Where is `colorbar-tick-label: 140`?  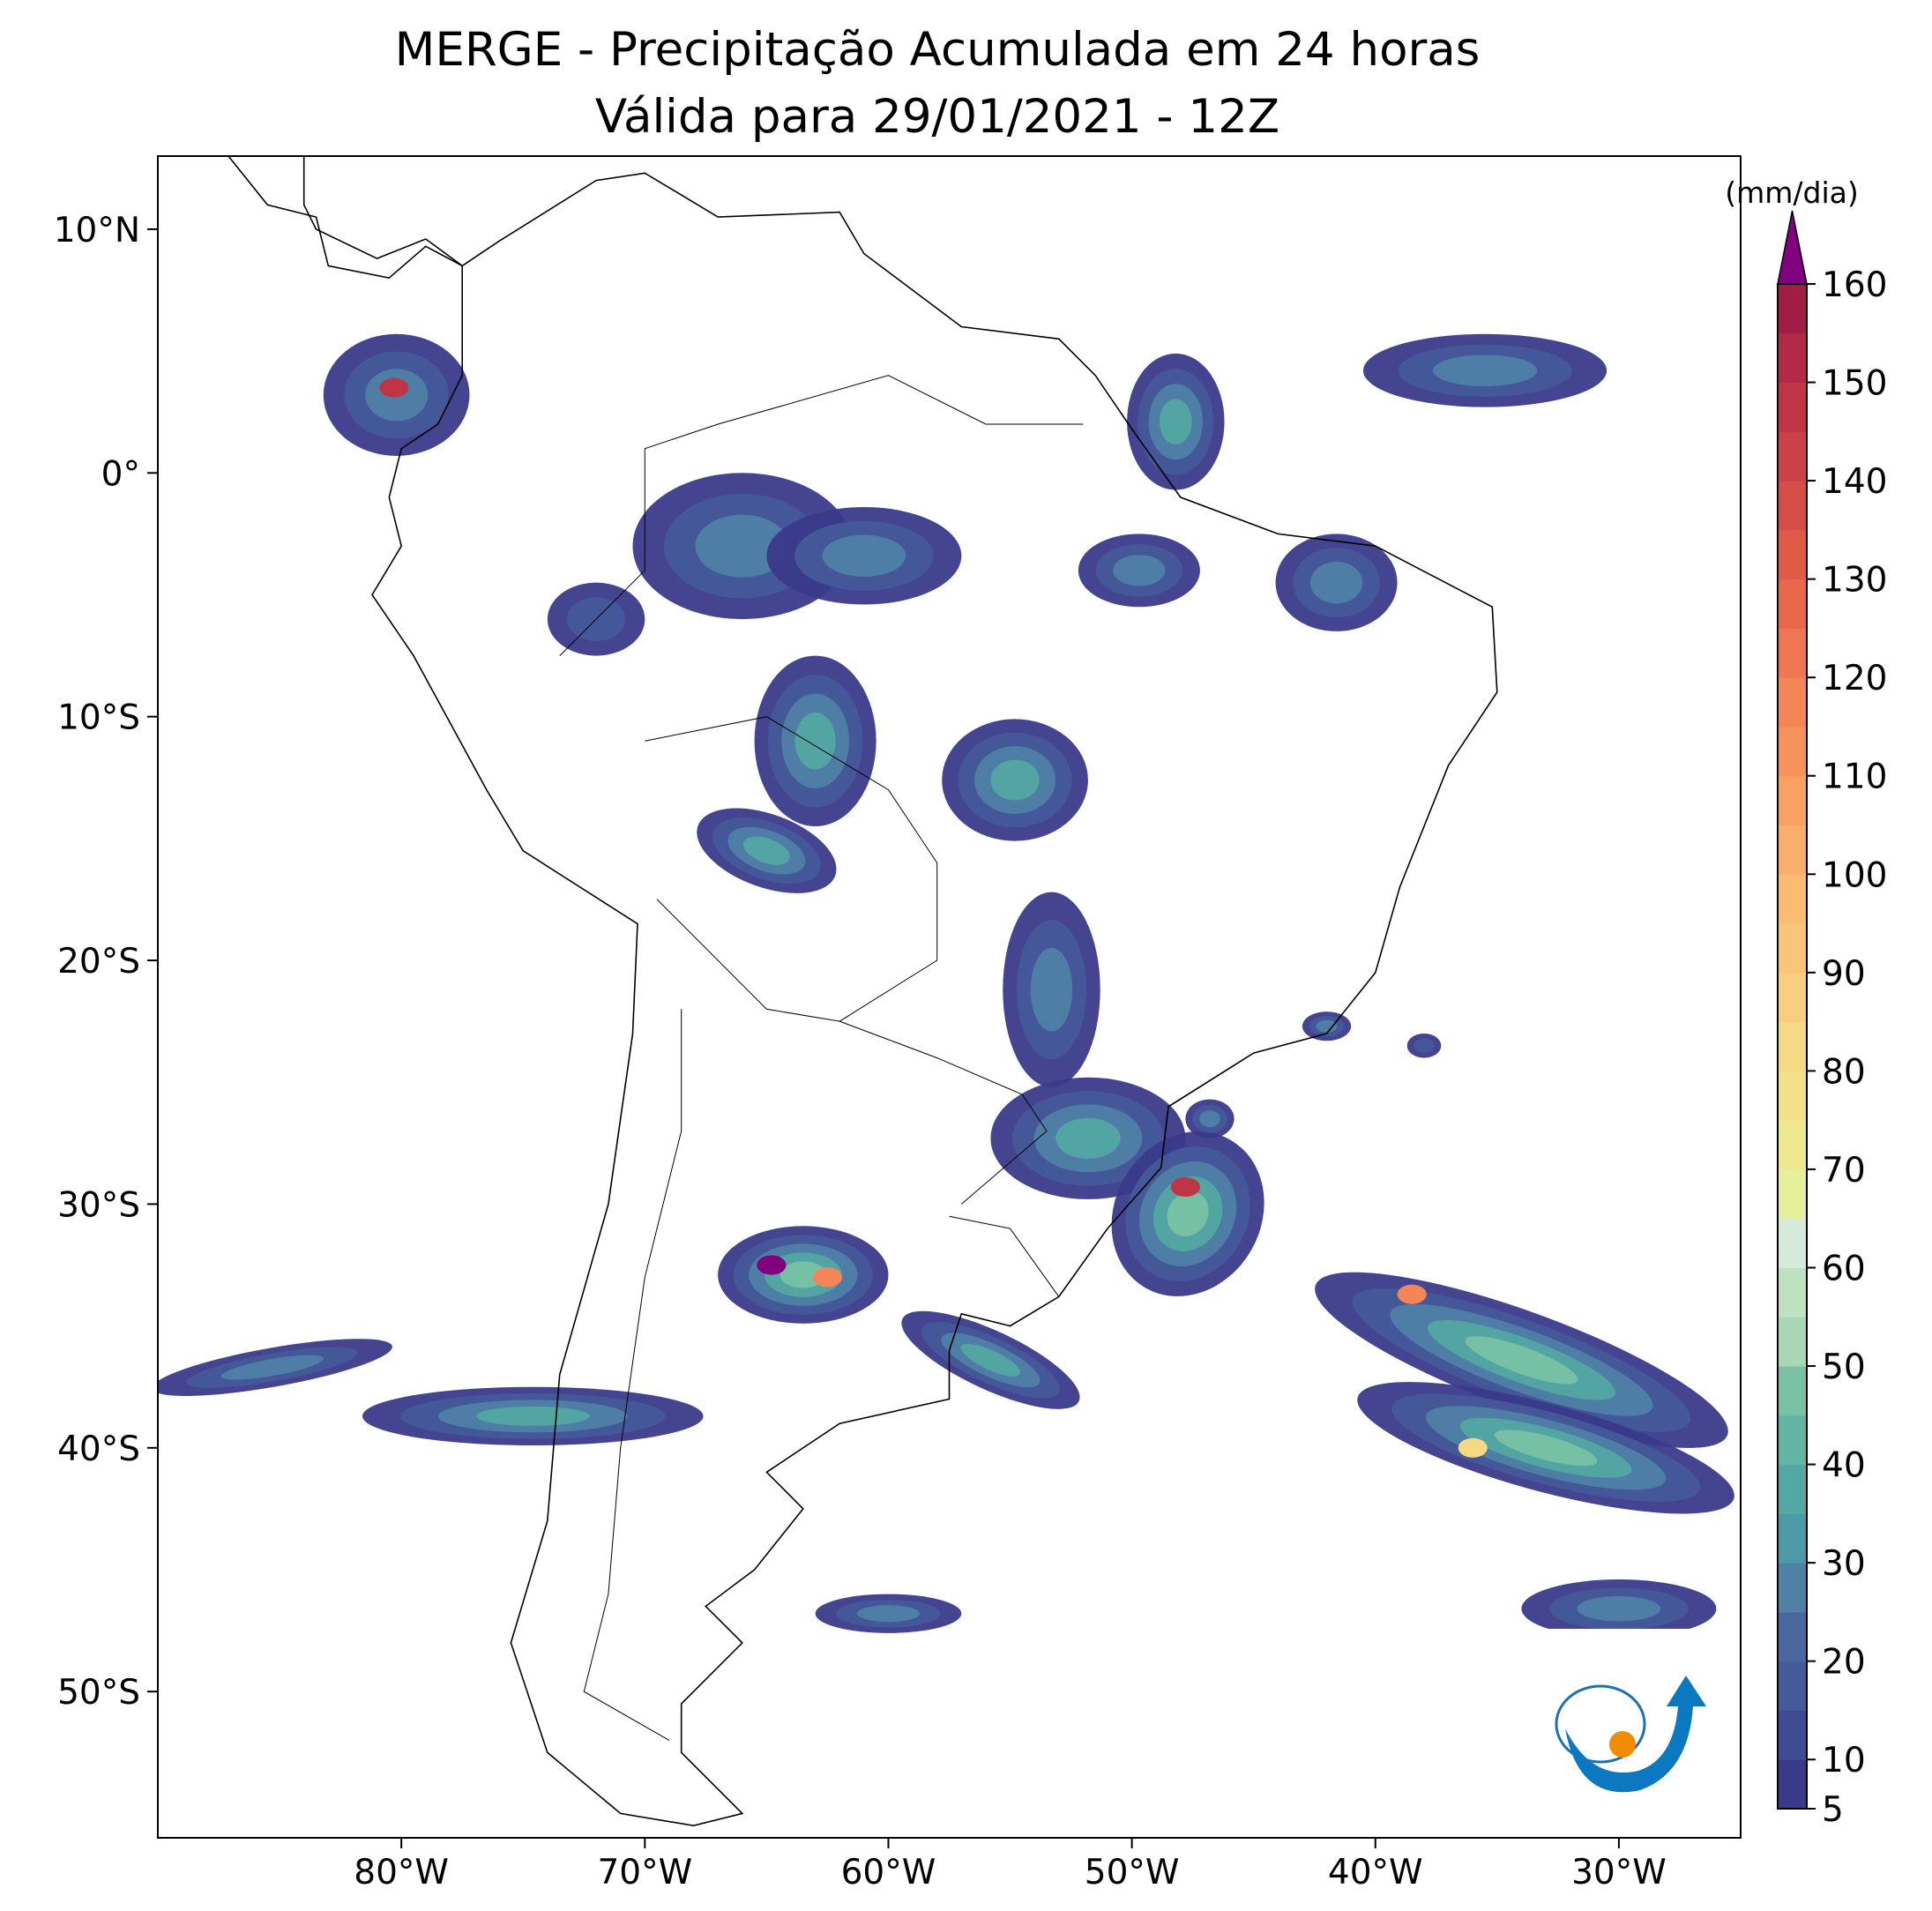
colorbar-tick-label: 140 is located at coordinates (1854, 482).